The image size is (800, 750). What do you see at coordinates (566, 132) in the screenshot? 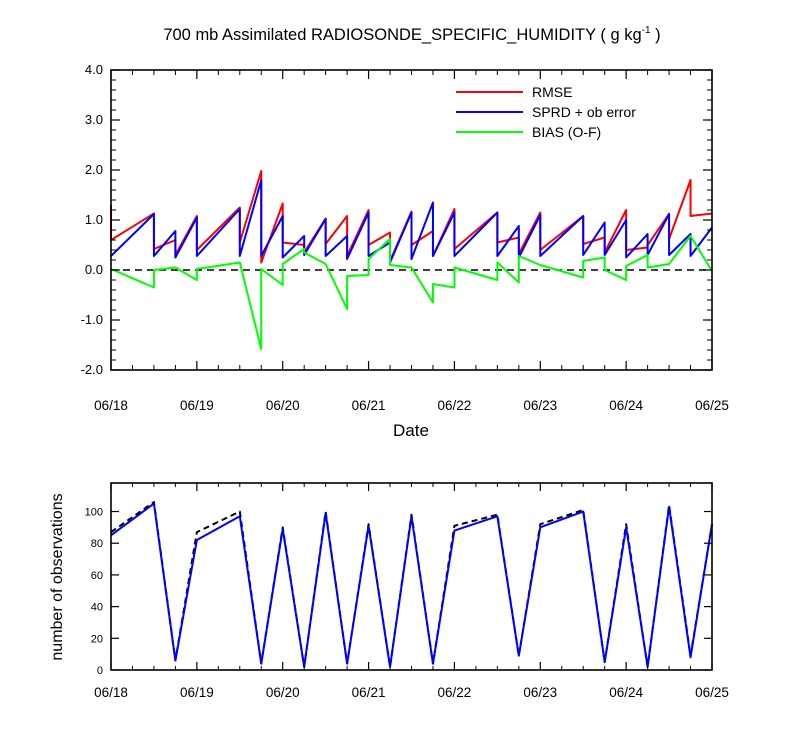
I see `legend-label-2: BIAS (O-F)` at bounding box center [566, 132].